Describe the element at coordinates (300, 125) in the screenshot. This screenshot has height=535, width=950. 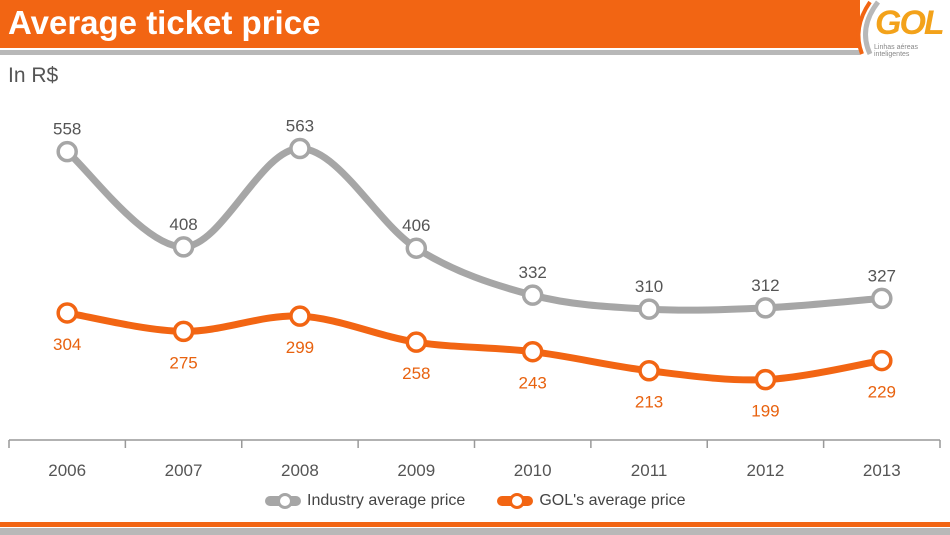
I see `data-label-0: 563` at that location.